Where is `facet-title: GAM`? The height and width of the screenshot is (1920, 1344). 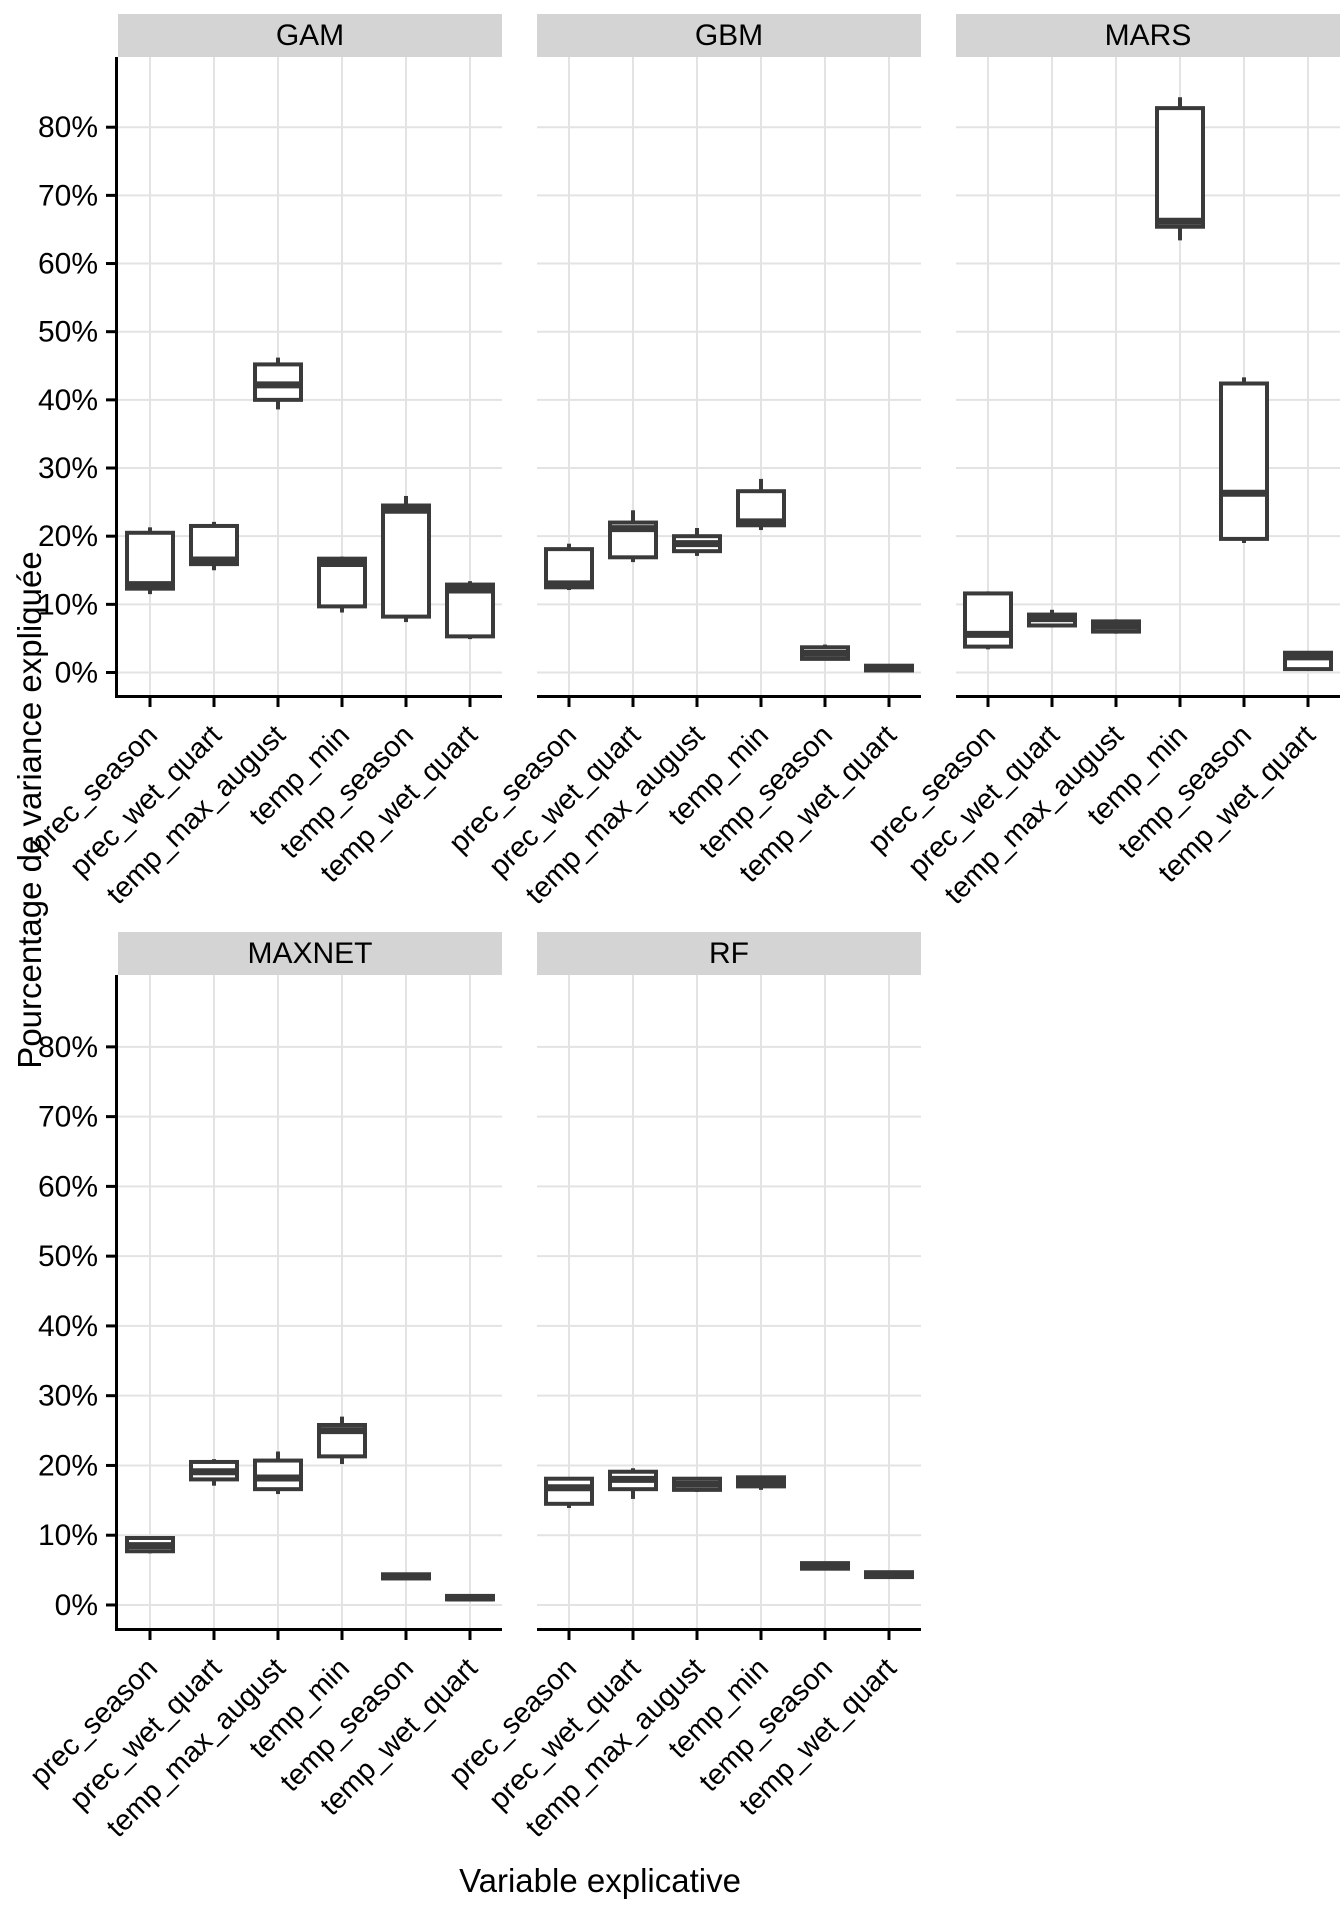 facet-title: GAM is located at coordinates (310, 35).